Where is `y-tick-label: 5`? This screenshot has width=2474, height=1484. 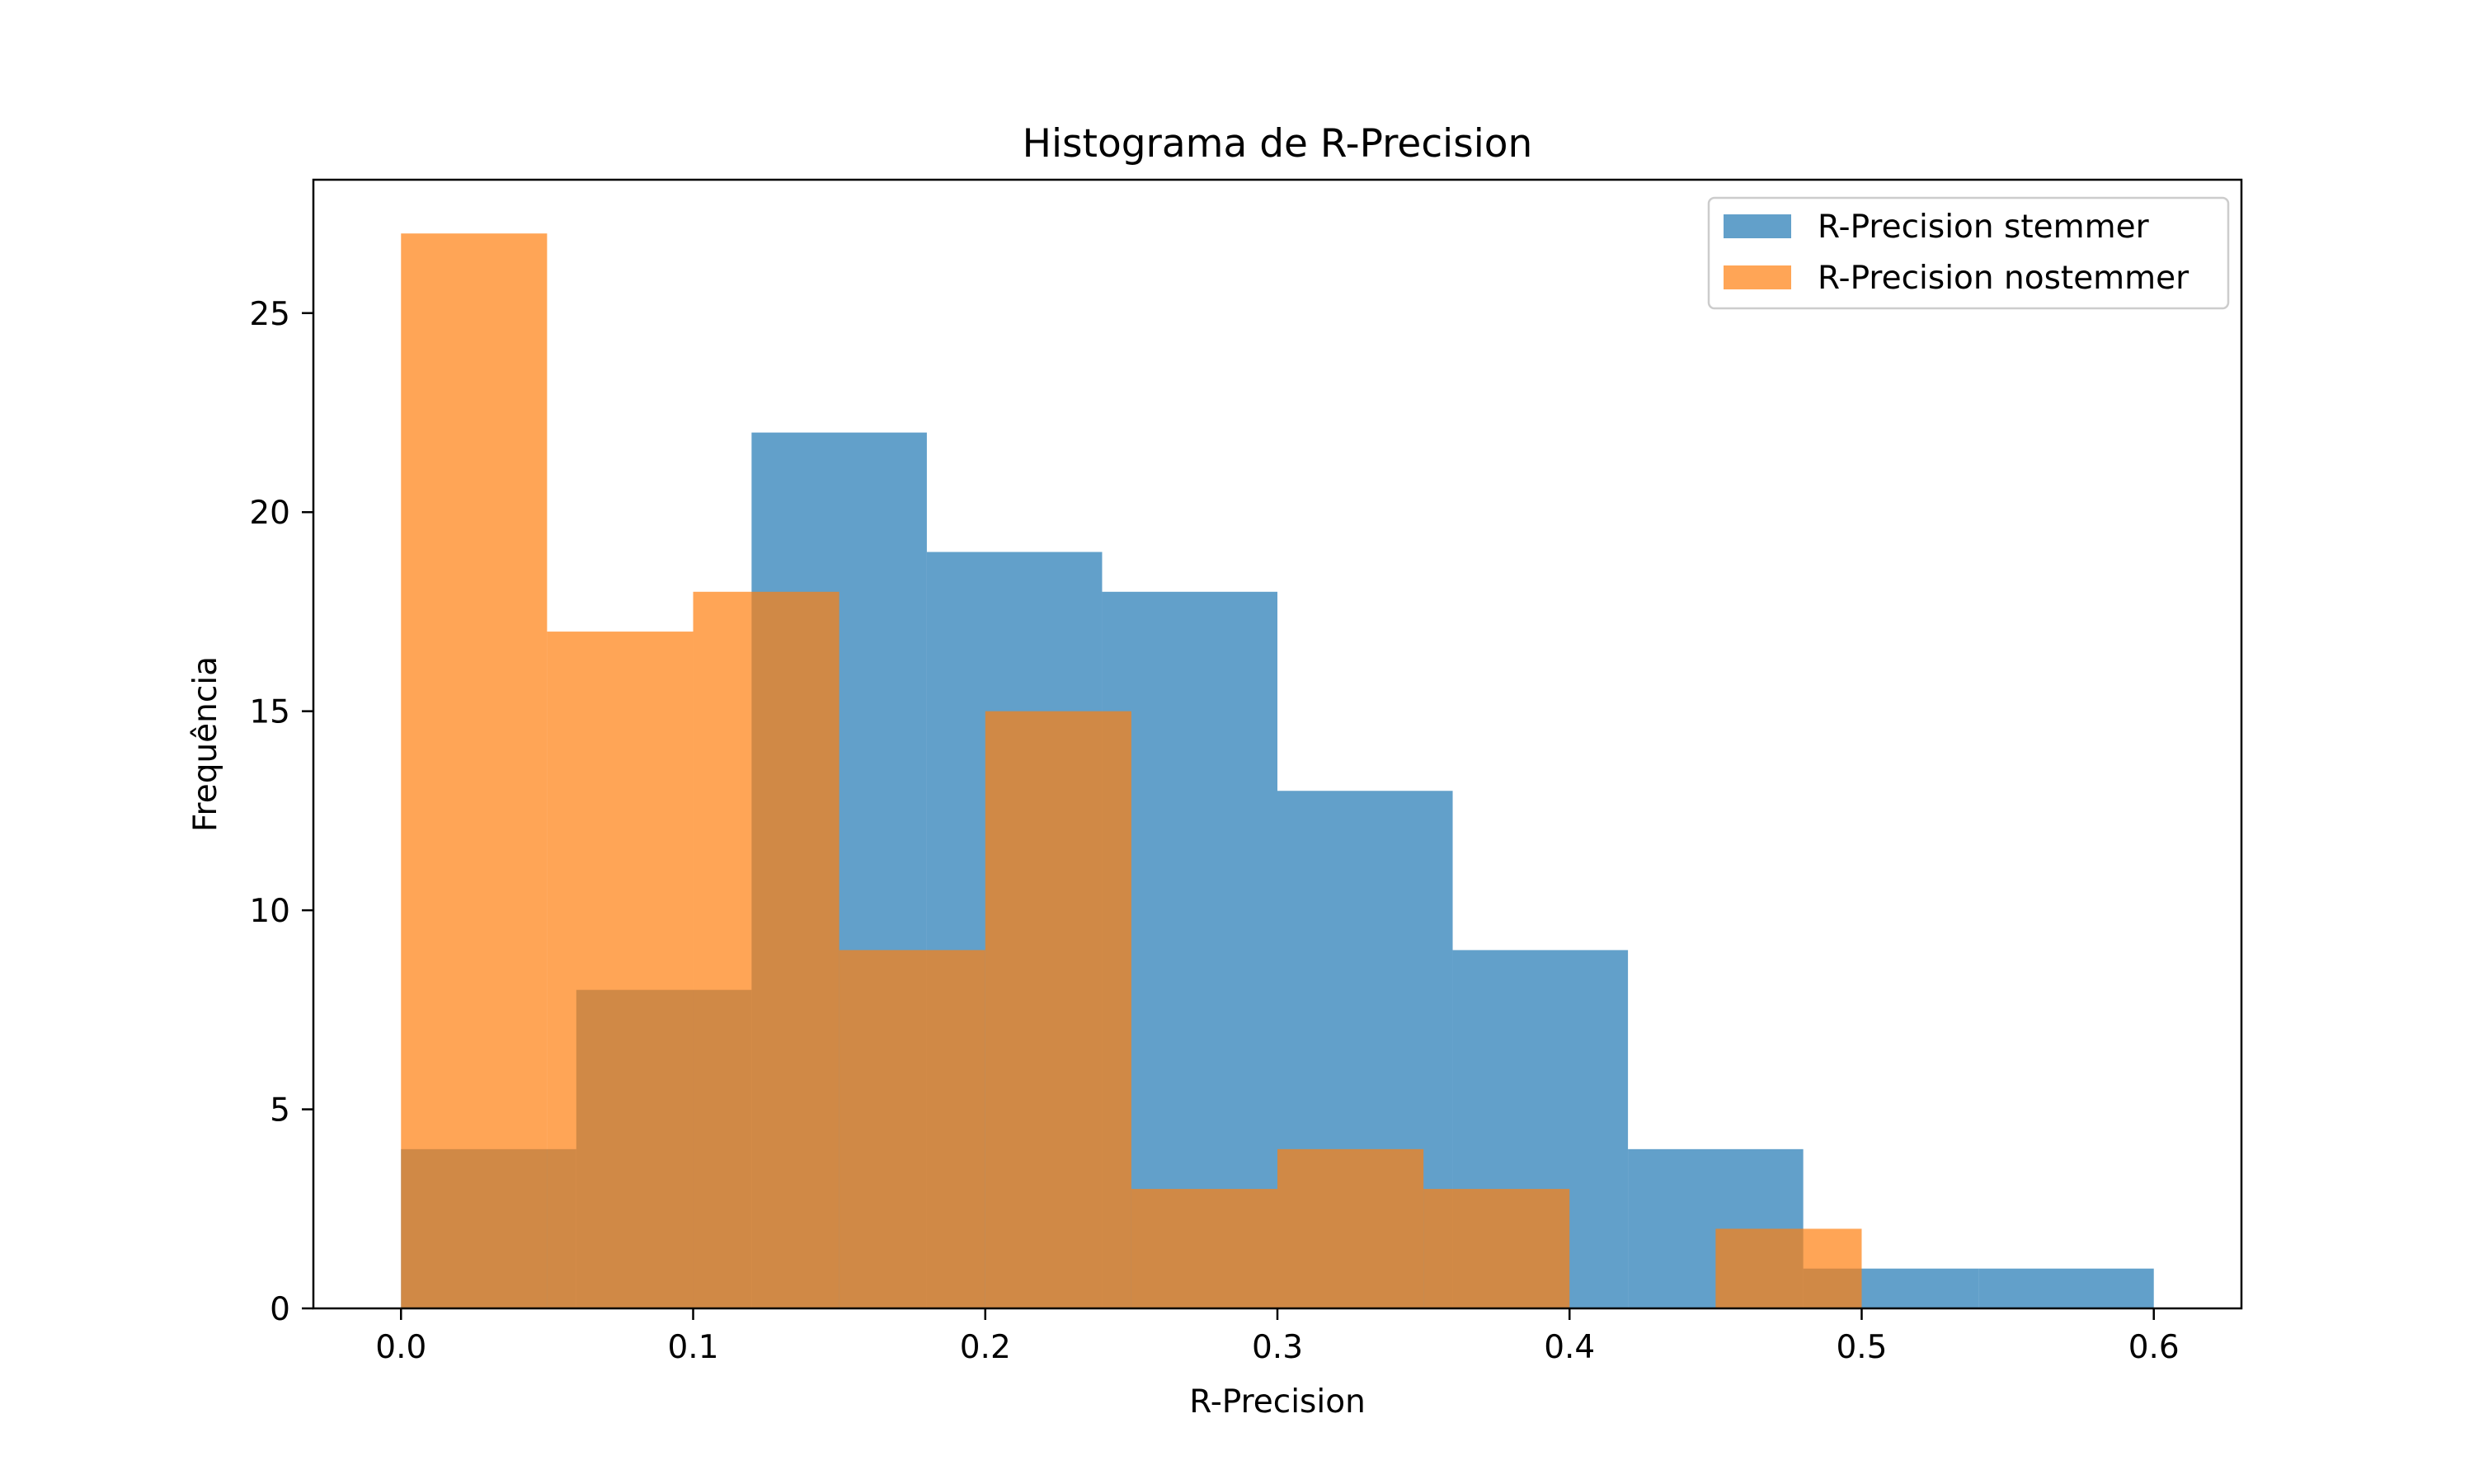 y-tick-label: 5 is located at coordinates (280, 1110).